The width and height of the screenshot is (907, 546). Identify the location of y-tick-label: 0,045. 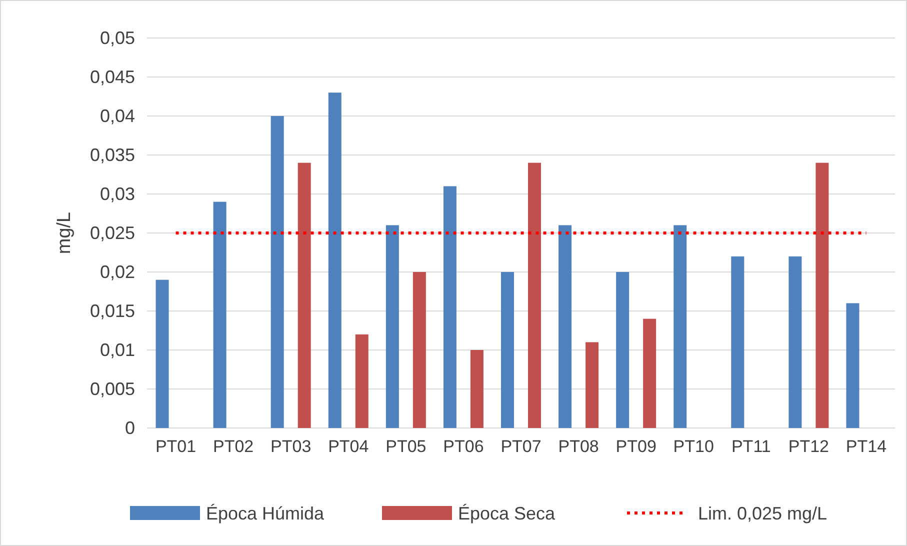
(112, 76).